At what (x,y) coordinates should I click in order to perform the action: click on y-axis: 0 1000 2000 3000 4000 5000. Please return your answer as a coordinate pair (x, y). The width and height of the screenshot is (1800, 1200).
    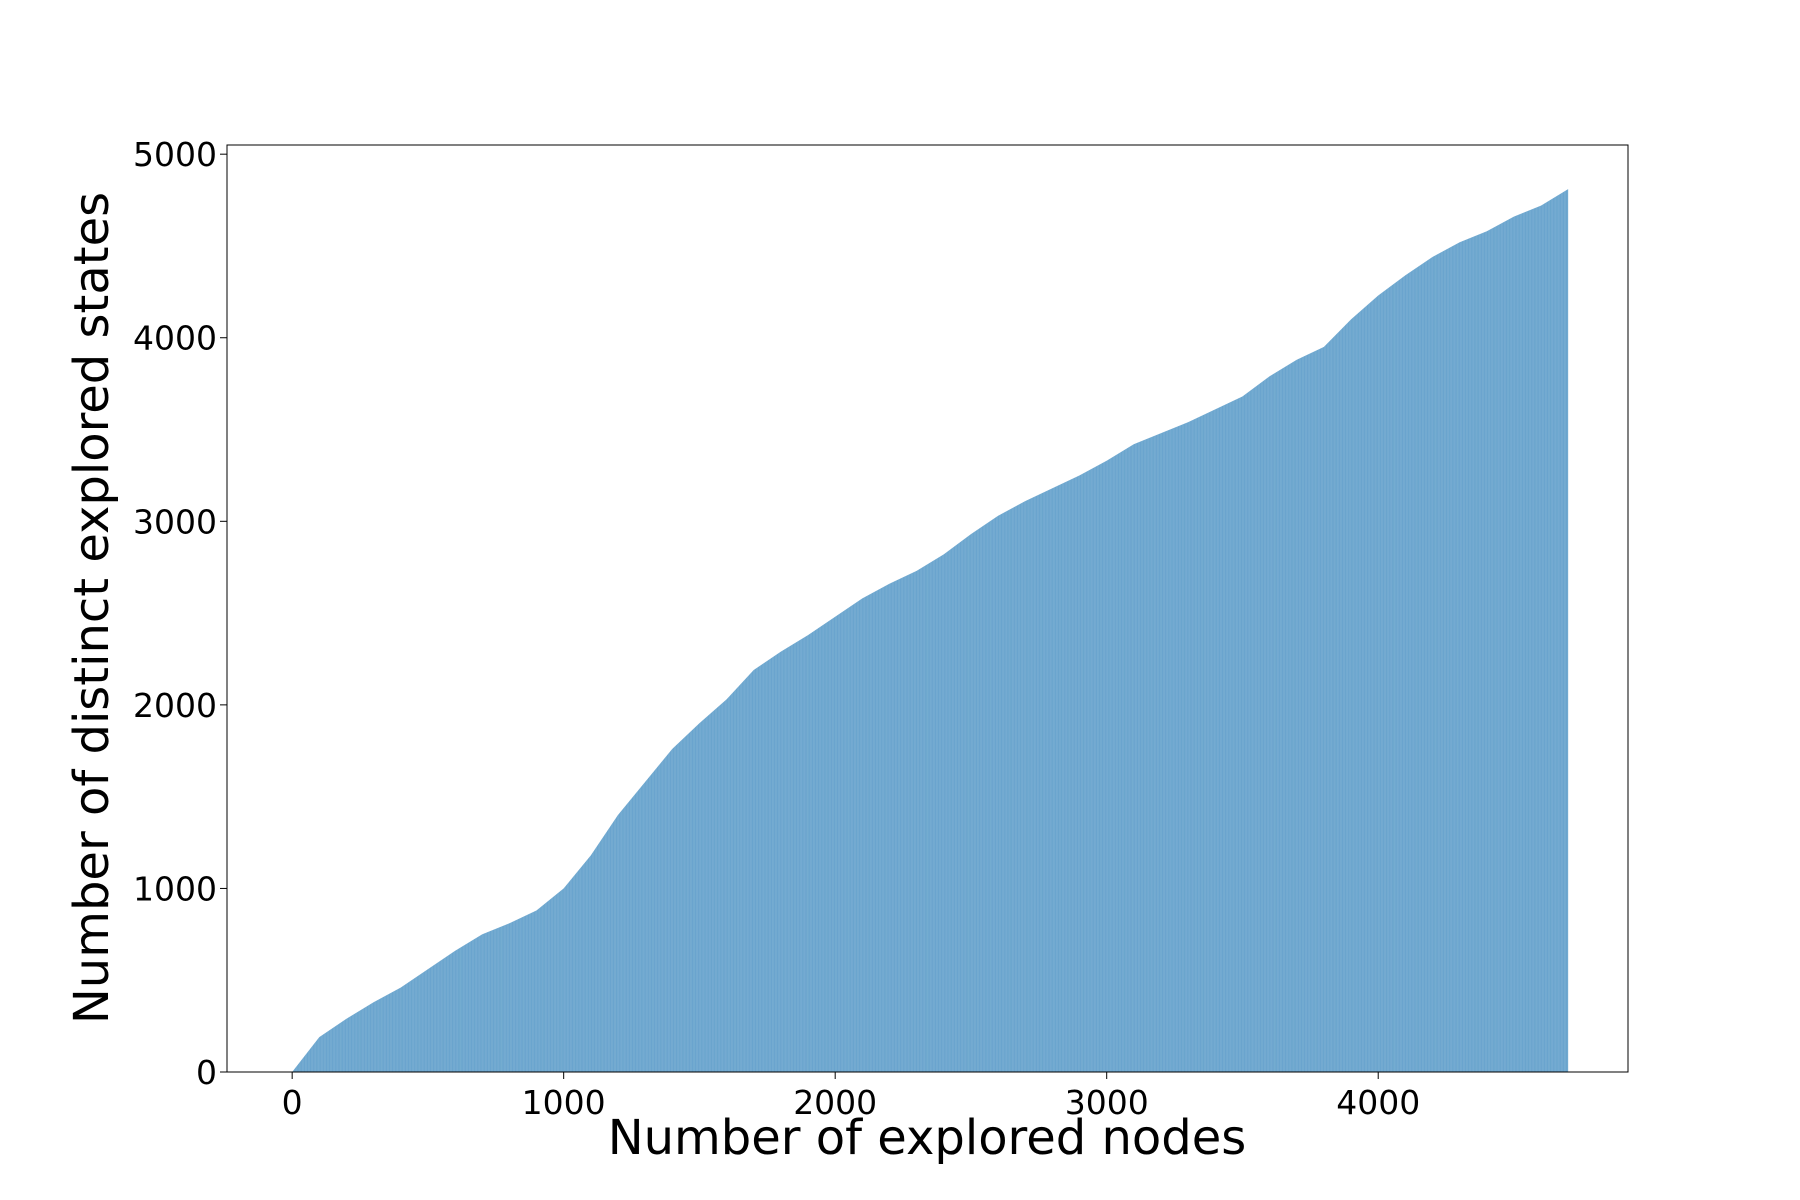
    Looking at the image, I should click on (180, 613).